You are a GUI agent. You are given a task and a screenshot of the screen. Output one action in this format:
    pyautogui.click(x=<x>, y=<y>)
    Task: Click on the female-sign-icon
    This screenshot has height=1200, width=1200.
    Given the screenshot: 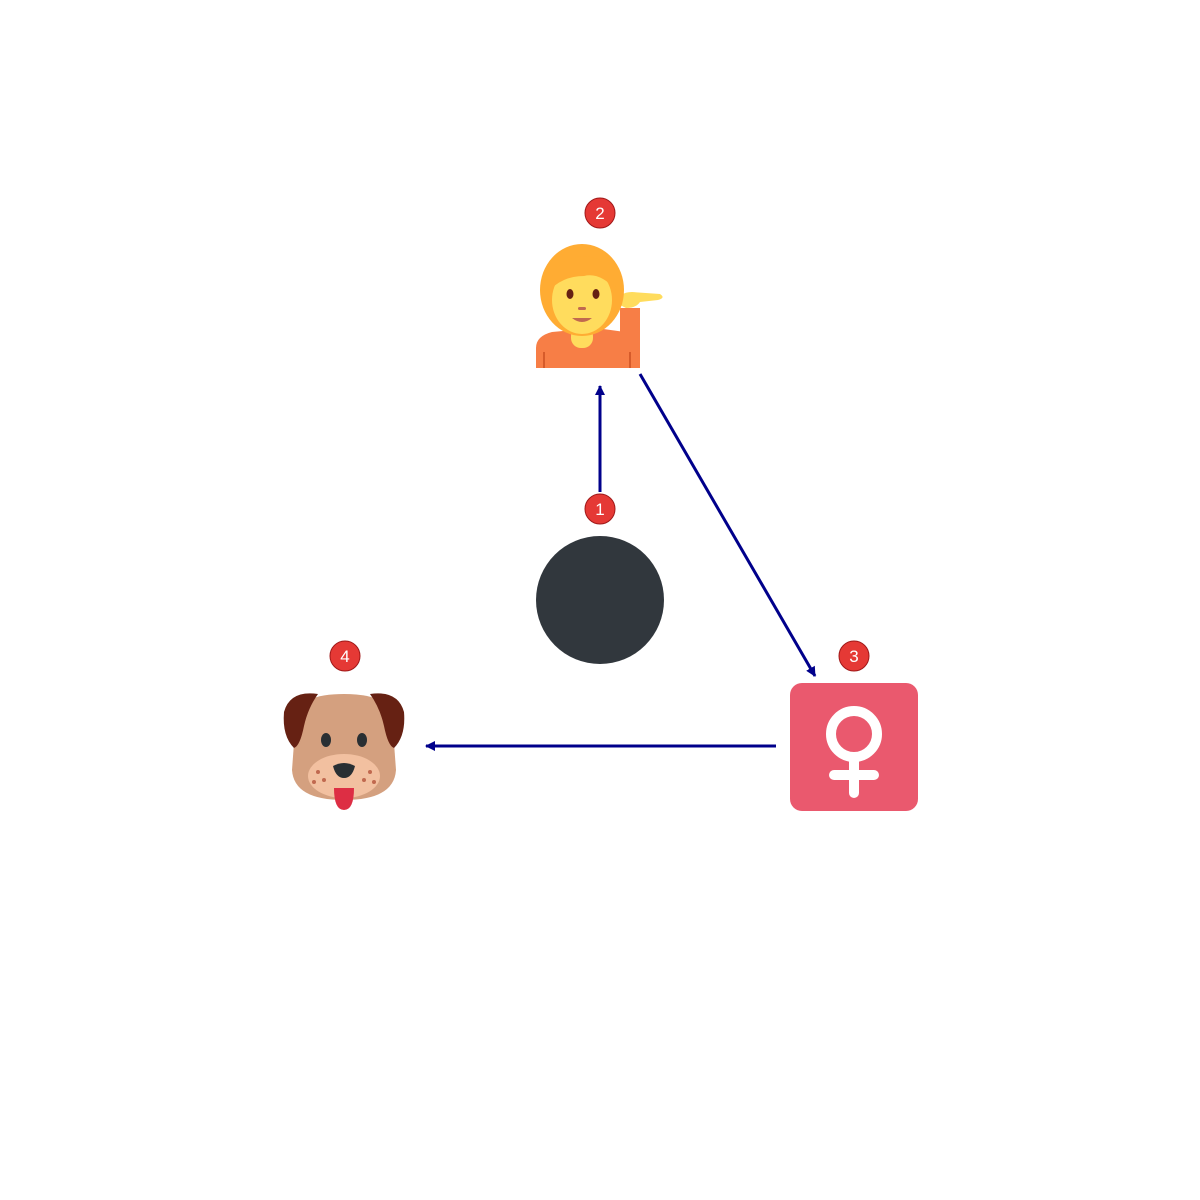 What is the action you would take?
    pyautogui.click(x=854, y=747)
    